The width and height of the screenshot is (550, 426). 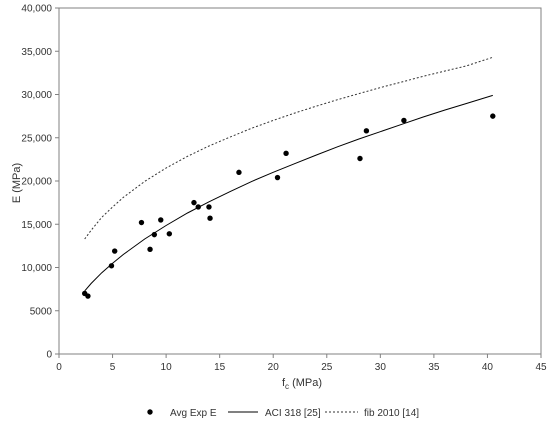 What do you see at coordinates (36, 52) in the screenshot?
I see `y-tick-label: 35,000` at bounding box center [36, 52].